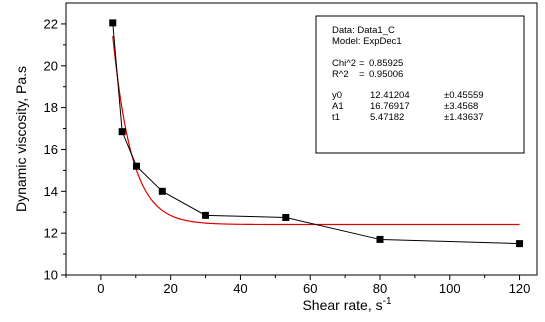  I want to click on x-tick-label: 100, so click(450, 288).